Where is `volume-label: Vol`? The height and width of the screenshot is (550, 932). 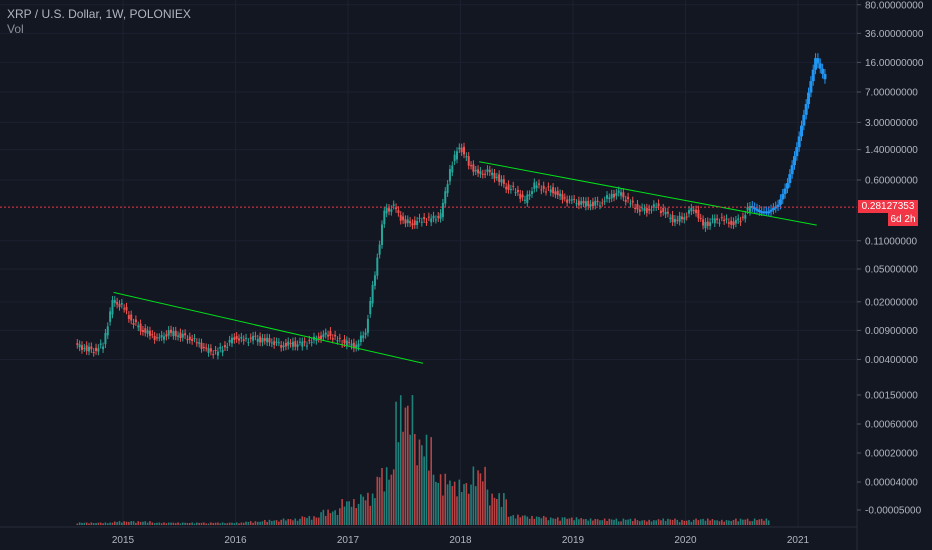
volume-label: Vol is located at coordinates (15, 29).